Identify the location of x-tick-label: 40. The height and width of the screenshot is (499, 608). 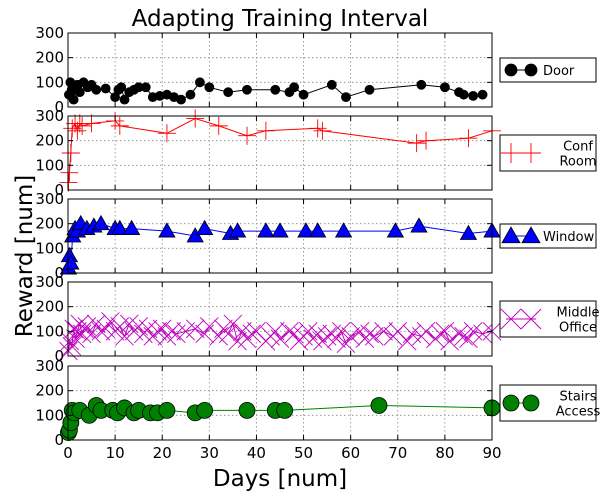
(256, 453).